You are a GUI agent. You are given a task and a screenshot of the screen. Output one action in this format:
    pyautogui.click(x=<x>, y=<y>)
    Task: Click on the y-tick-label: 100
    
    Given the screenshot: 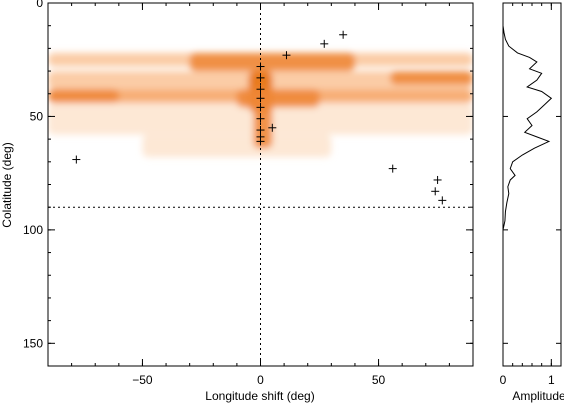 What is the action you would take?
    pyautogui.click(x=33, y=230)
    